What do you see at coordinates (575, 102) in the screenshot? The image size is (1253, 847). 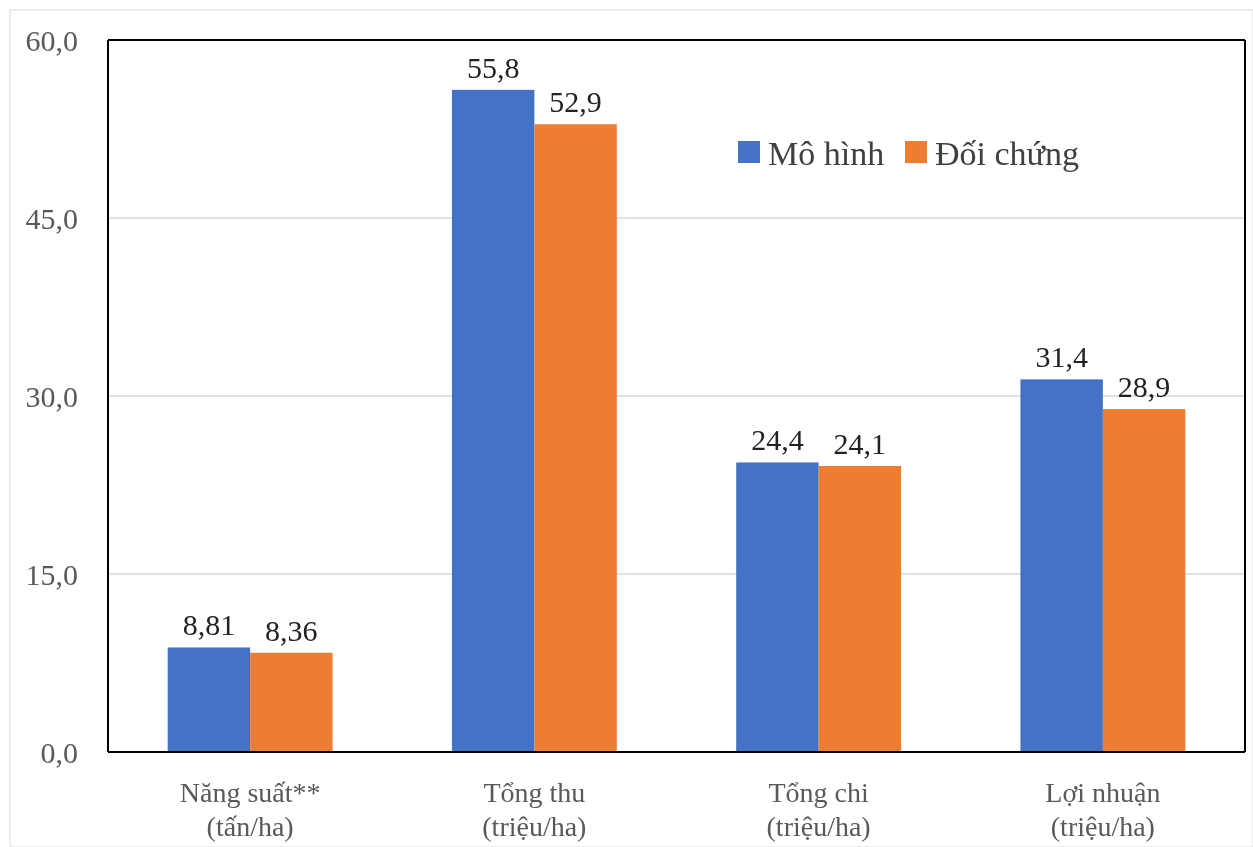 I see `data-label: 52,9` at bounding box center [575, 102].